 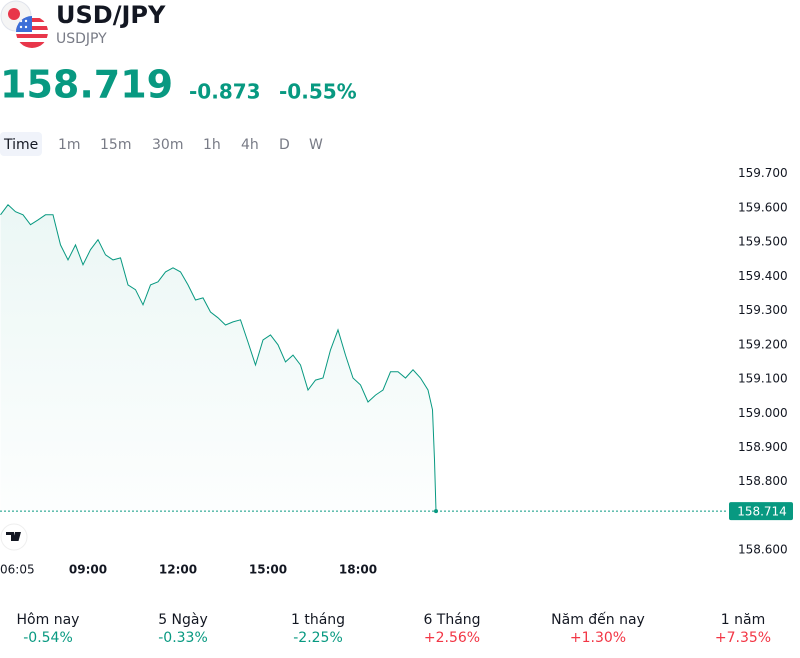 I want to click on y-tick-label: 159.700, so click(x=763, y=173).